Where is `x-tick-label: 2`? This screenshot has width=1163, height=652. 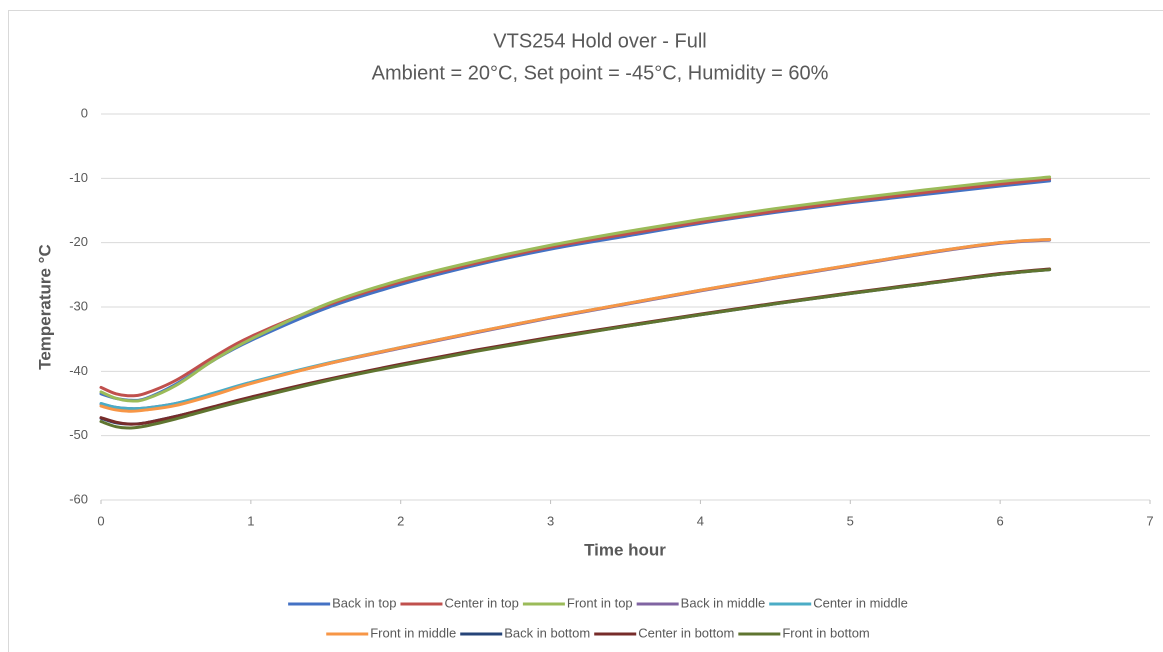 x-tick-label: 2 is located at coordinates (400, 520).